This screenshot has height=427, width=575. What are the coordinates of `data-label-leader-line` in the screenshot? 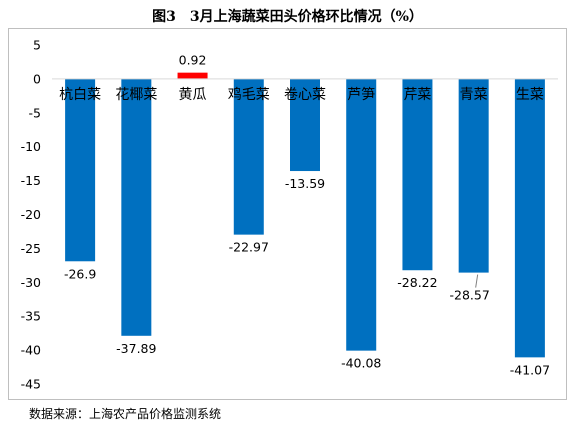 It's located at (477, 281).